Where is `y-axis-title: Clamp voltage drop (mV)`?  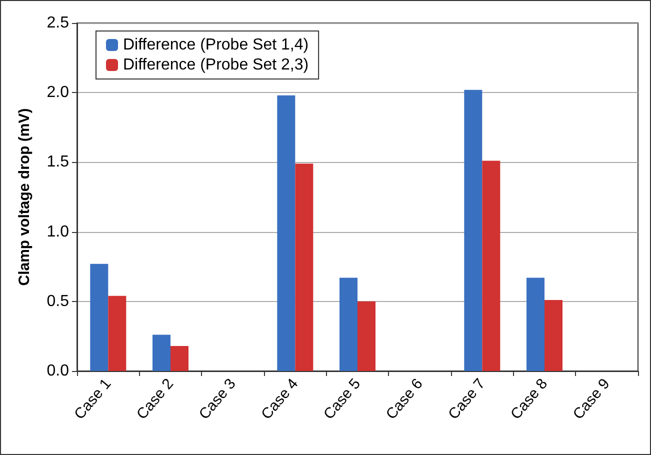
y-axis-title: Clamp voltage drop (mV) is located at coordinates (24, 197).